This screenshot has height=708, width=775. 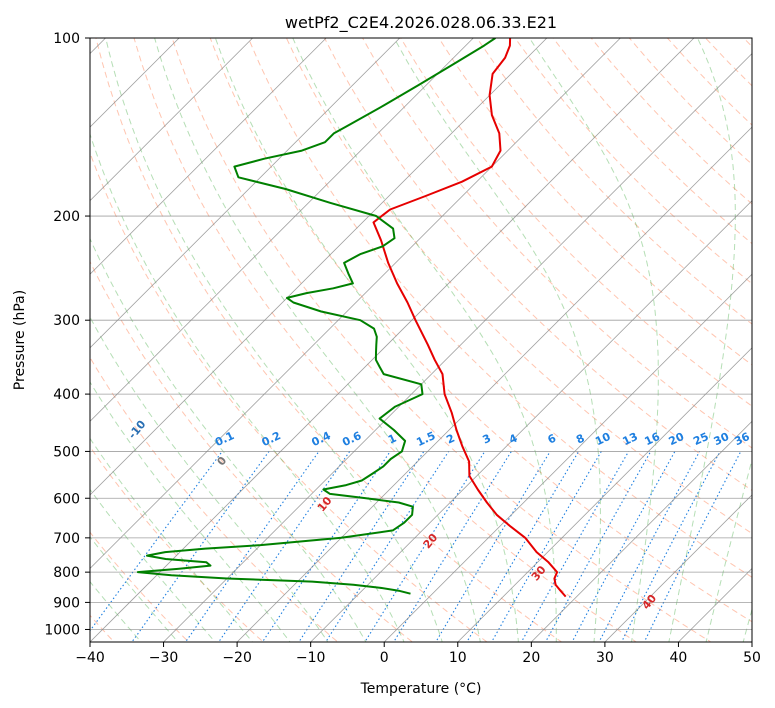 I want to click on x-tick-label: −20, so click(x=237, y=658).